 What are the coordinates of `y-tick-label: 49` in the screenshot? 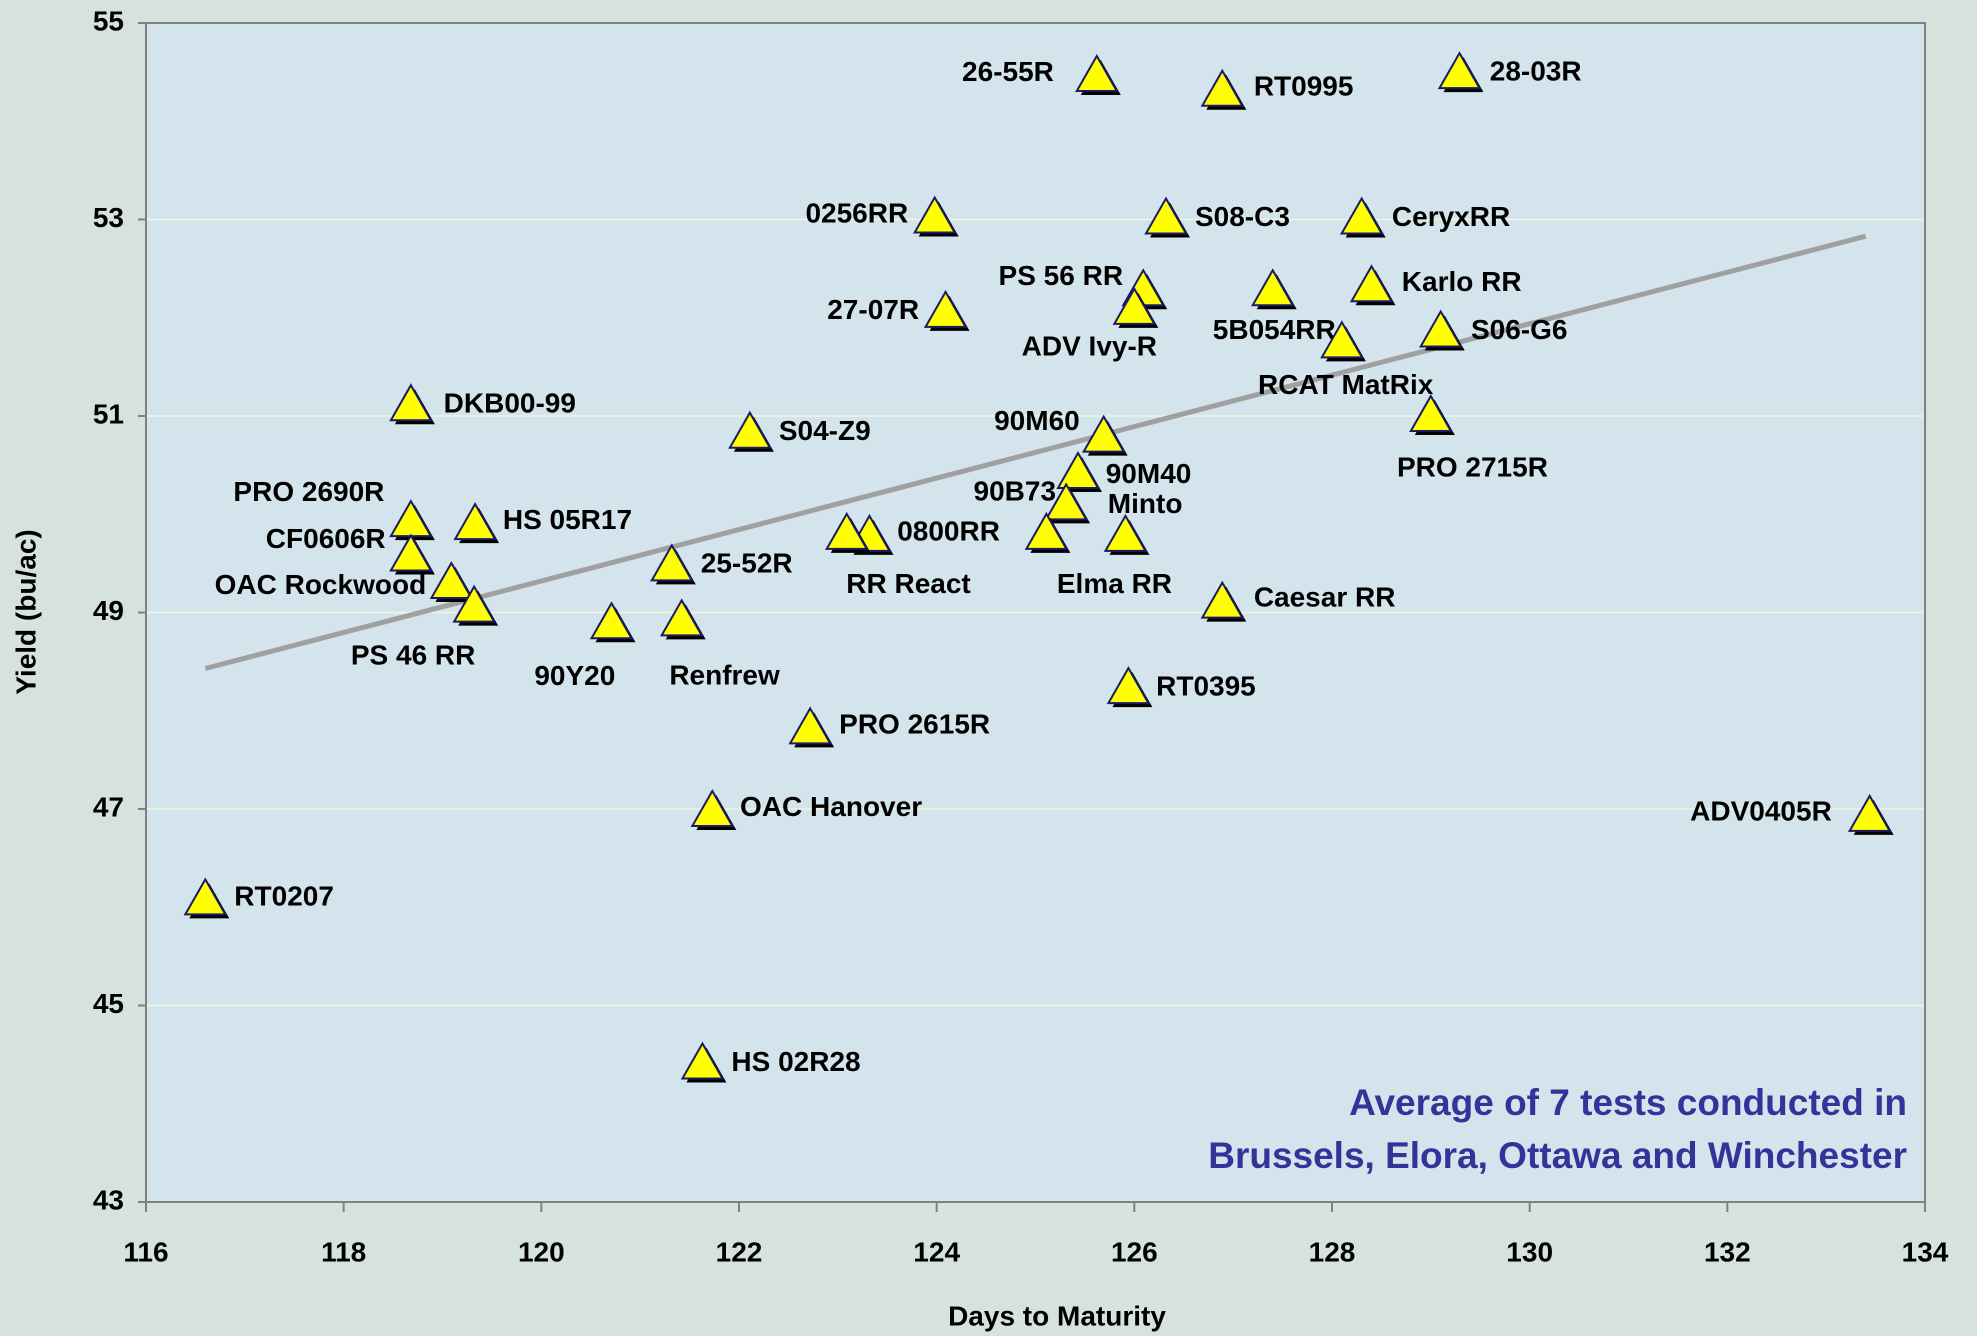 It's located at (108, 610).